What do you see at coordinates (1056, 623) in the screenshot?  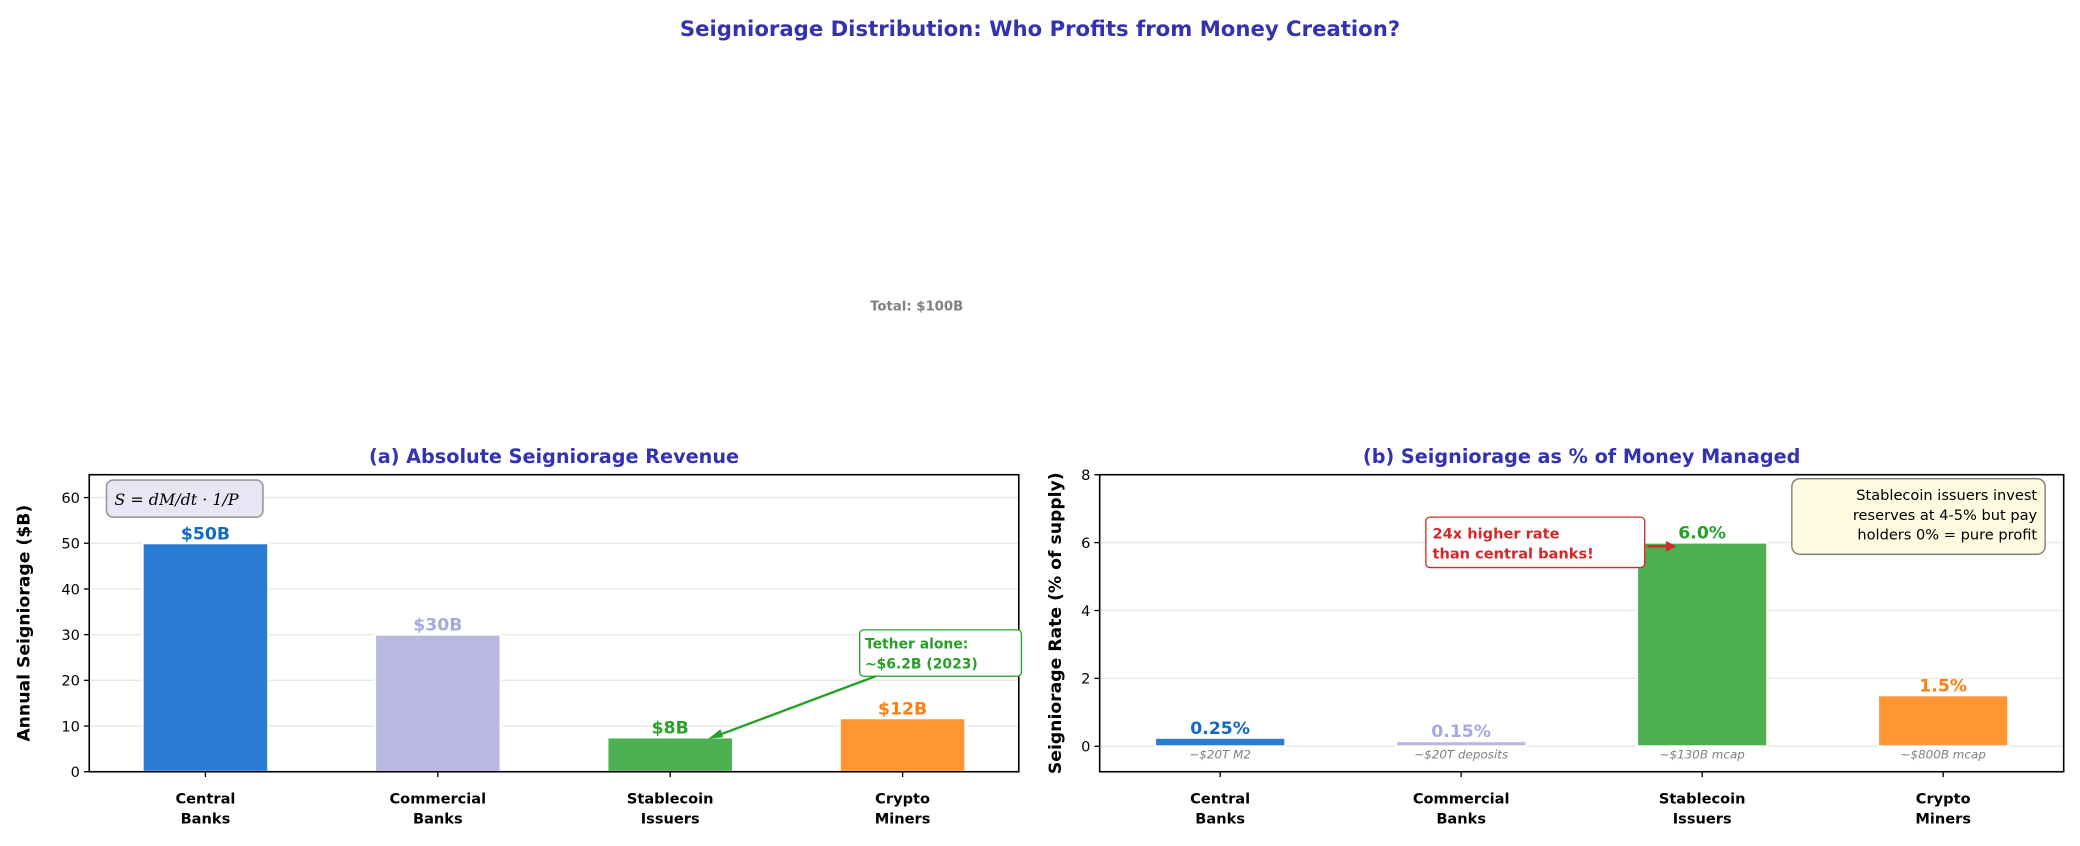 I see `y-axis-label: Seigniorage Rate (% of supply)` at bounding box center [1056, 623].